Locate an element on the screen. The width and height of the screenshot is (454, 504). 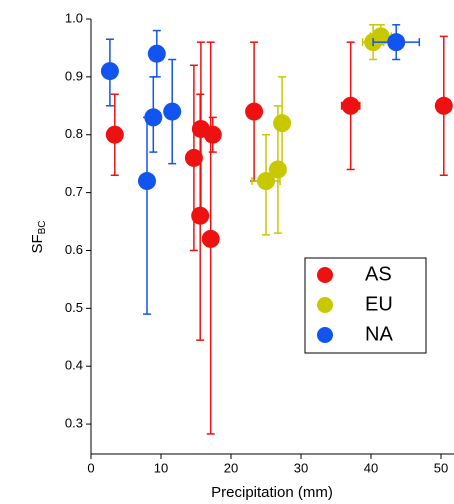
y-axis-label-main: SF is located at coordinates (37, 243).